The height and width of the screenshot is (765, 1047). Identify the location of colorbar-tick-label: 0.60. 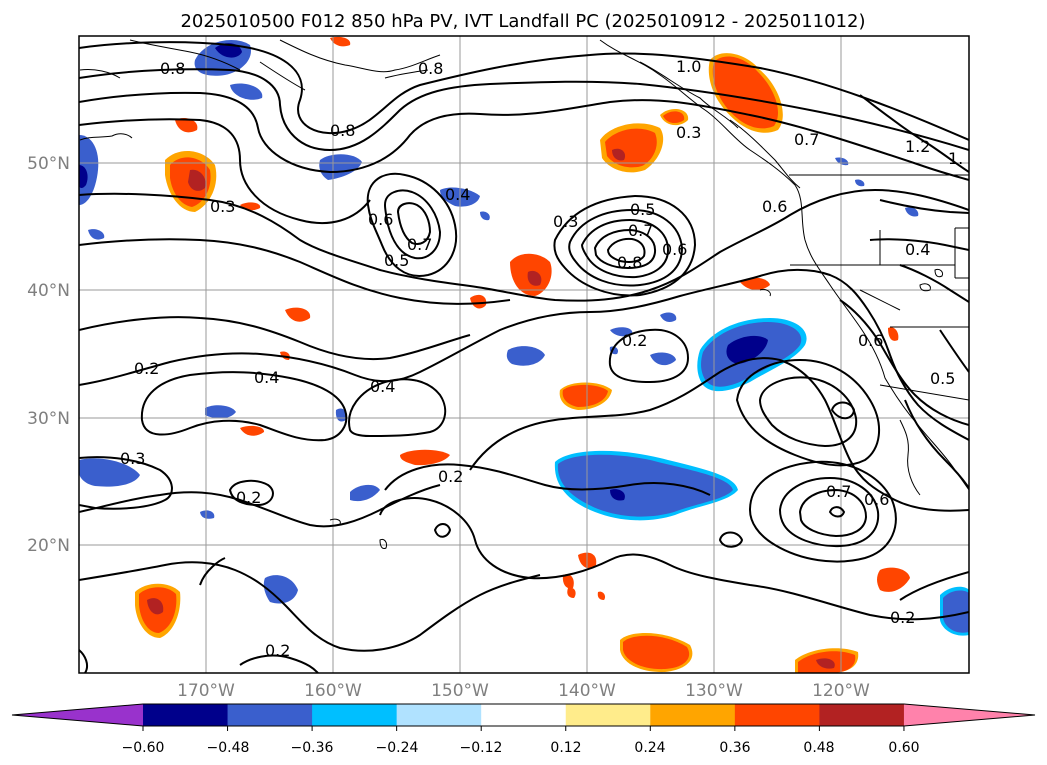
(903, 748).